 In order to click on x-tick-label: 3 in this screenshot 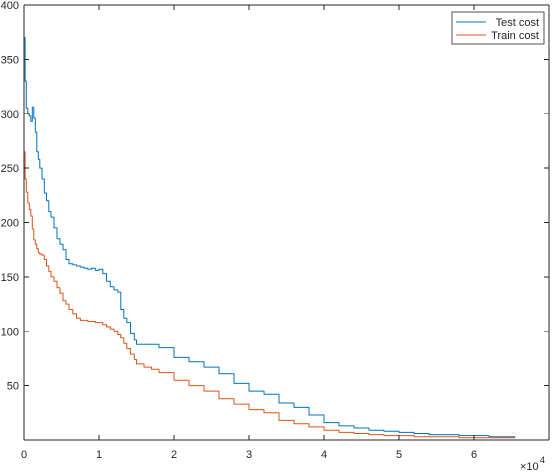, I will do `click(249, 455)`.